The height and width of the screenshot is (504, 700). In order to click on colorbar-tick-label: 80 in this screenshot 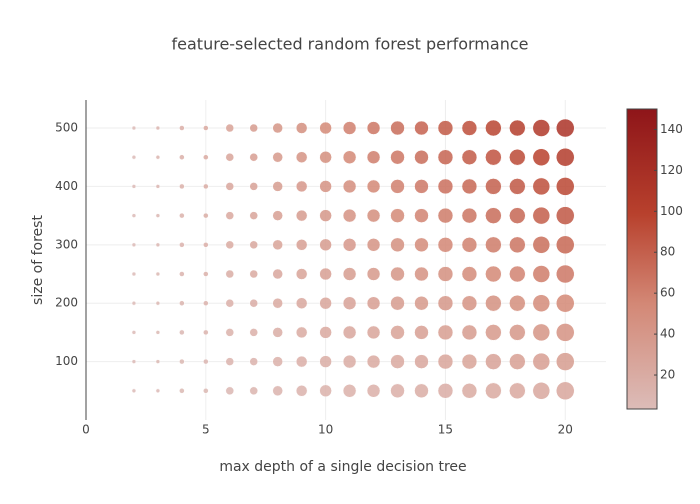, I will do `click(667, 252)`.